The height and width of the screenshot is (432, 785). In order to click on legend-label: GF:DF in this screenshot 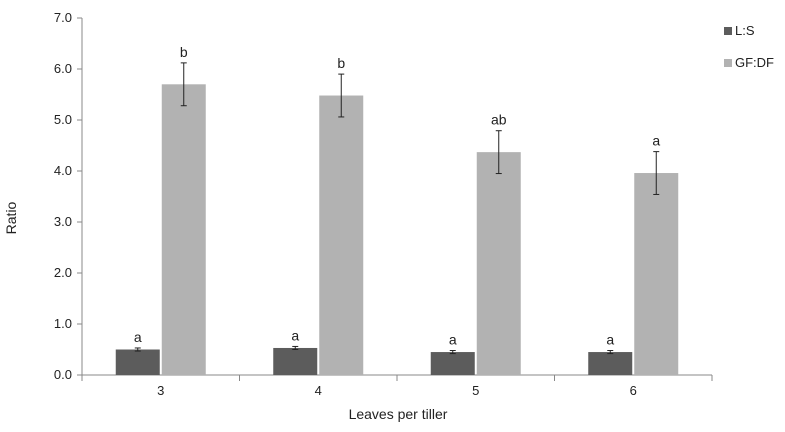, I will do `click(754, 62)`.